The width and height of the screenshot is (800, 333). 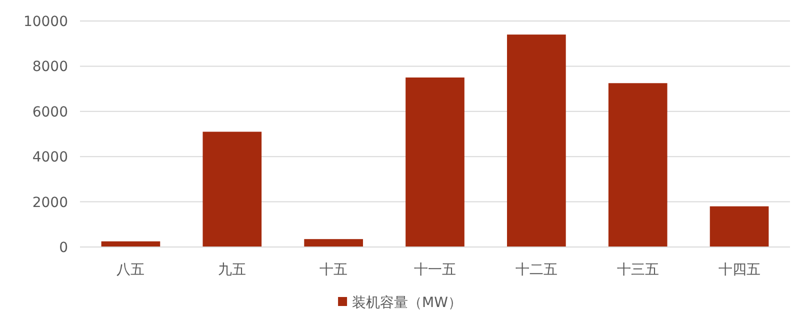 What do you see at coordinates (50, 67) in the screenshot?
I see `y-tick-label: 8000` at bounding box center [50, 67].